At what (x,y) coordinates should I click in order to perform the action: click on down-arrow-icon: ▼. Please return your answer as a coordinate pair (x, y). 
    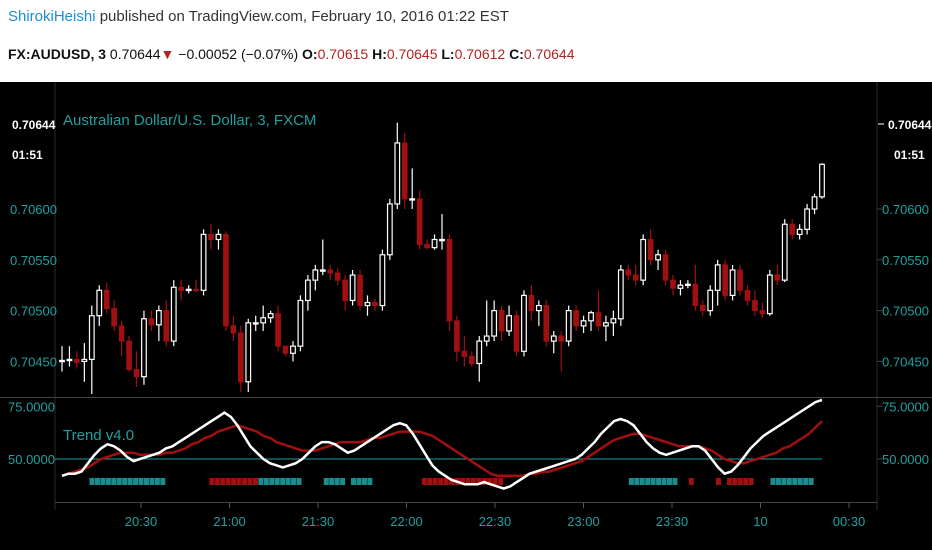
    Looking at the image, I should click on (167, 54).